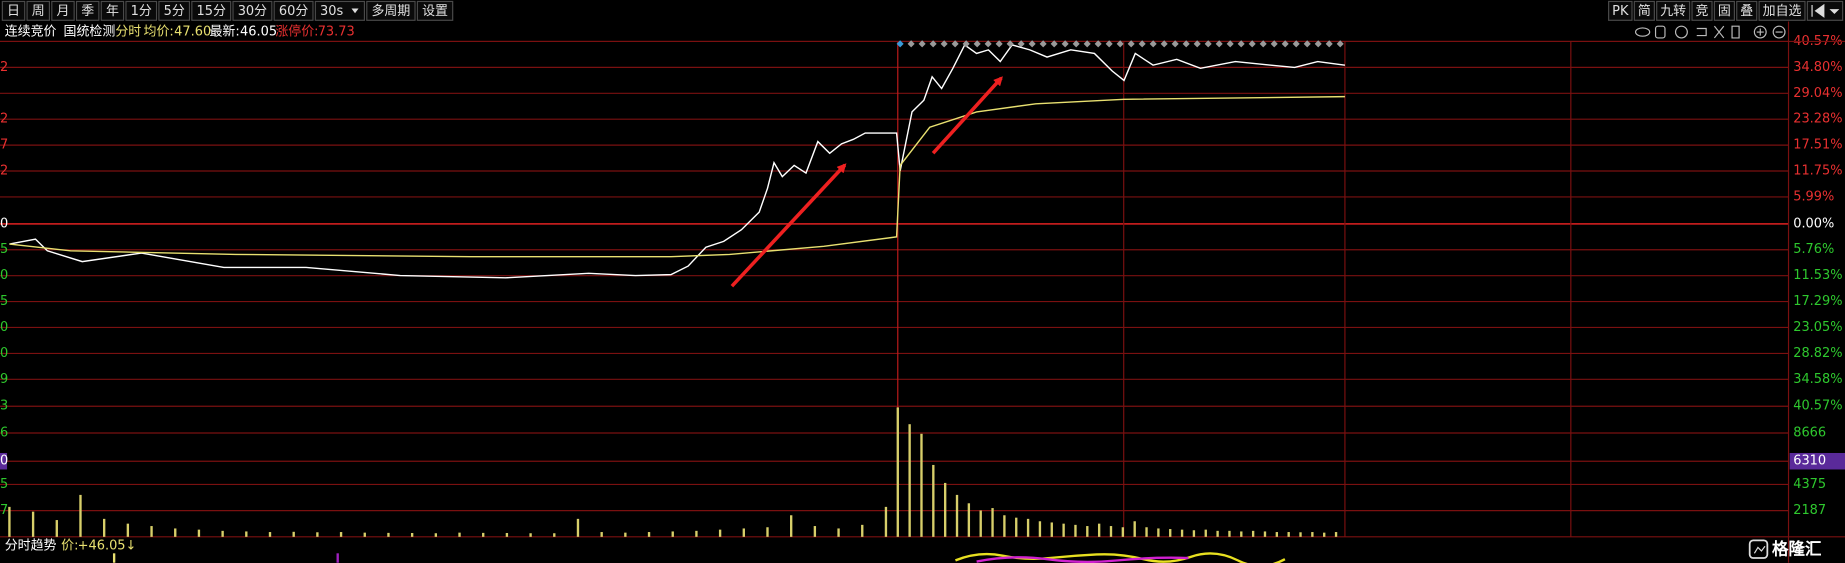 This screenshot has width=1845, height=563. Describe the element at coordinates (1817, 461) in the screenshot. I see `cursor-badge` at that location.